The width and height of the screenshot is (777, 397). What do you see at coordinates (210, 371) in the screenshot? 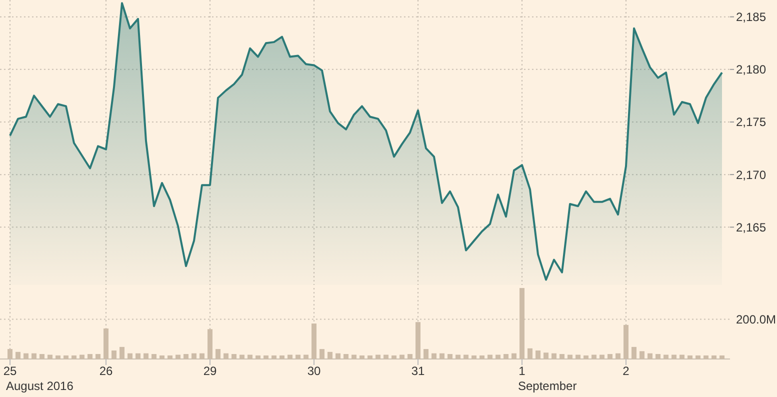
I see `x-tick-label: 29` at bounding box center [210, 371].